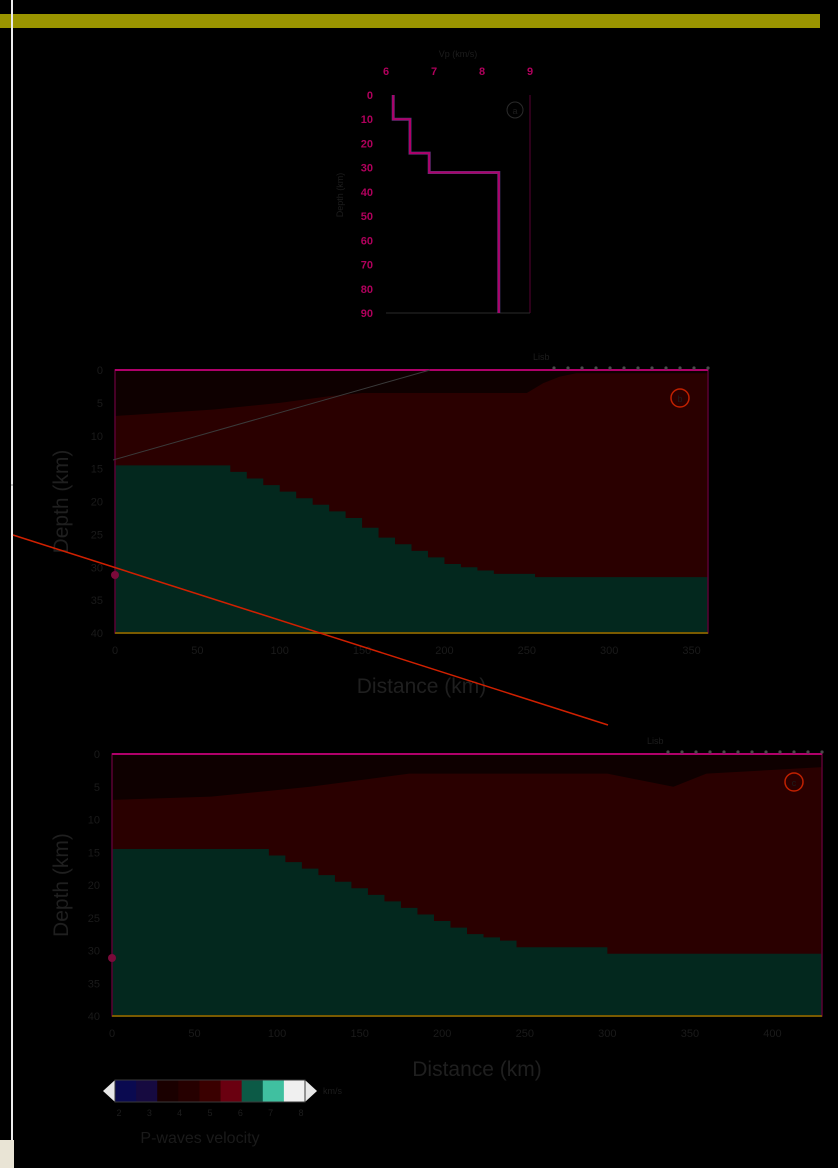 Image resolution: width=838 pixels, height=1168 pixels. What do you see at coordinates (240, 1113) in the screenshot?
I see `colorbar-tick-label: 6` at bounding box center [240, 1113].